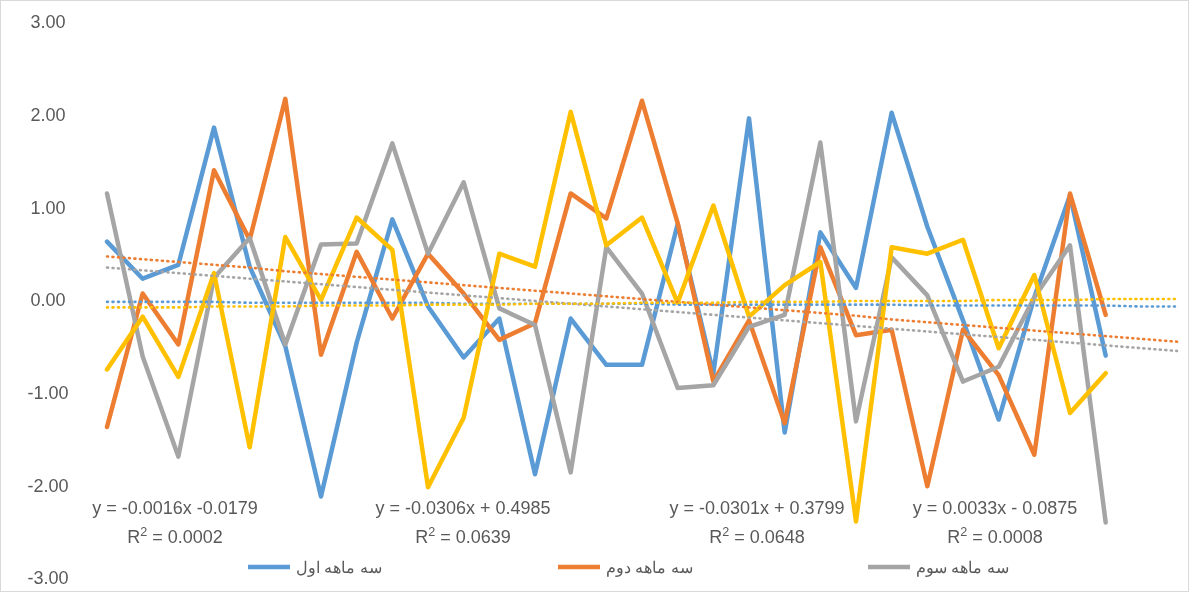 The image size is (1189, 592). Describe the element at coordinates (48, 114) in the screenshot. I see `y-tick-label: 2.00` at that location.